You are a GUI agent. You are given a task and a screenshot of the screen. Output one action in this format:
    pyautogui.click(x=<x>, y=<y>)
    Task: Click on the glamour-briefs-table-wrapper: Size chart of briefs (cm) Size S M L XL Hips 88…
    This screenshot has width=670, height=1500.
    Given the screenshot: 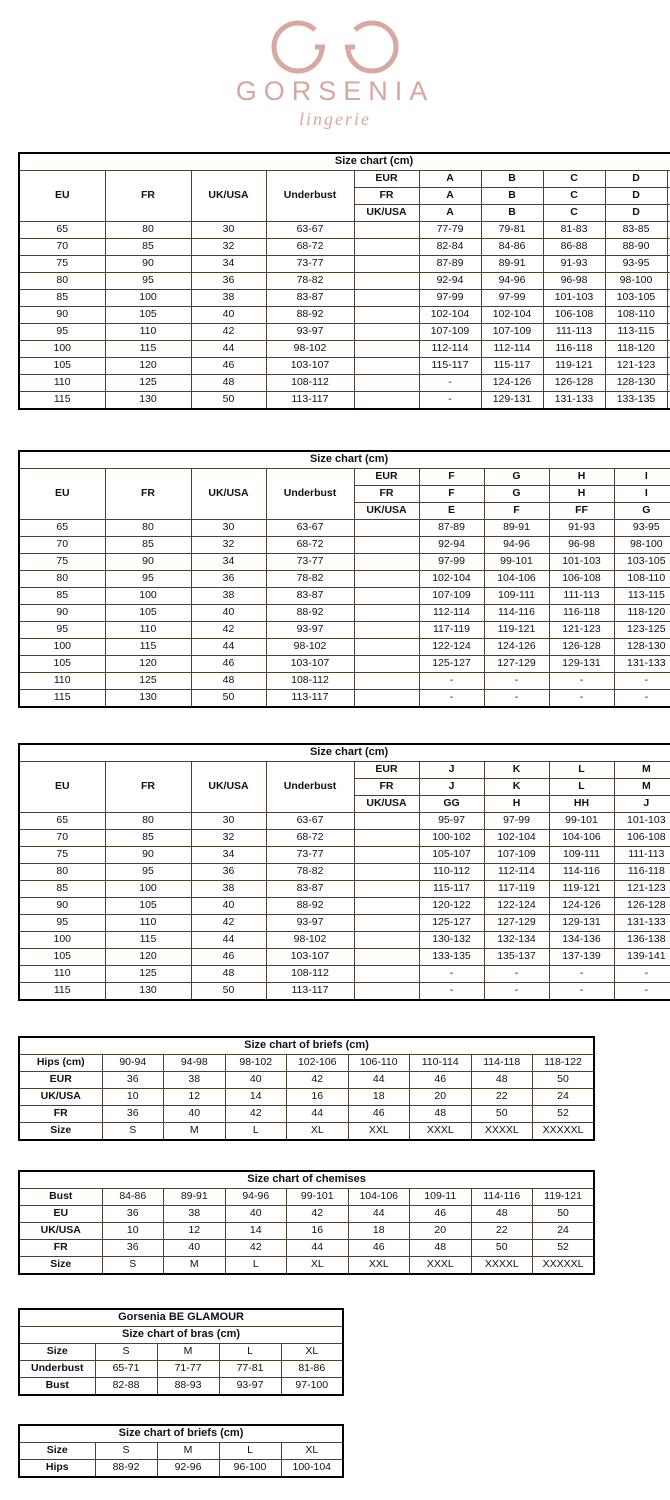 What is the action you would take?
    pyautogui.click(x=181, y=1451)
    